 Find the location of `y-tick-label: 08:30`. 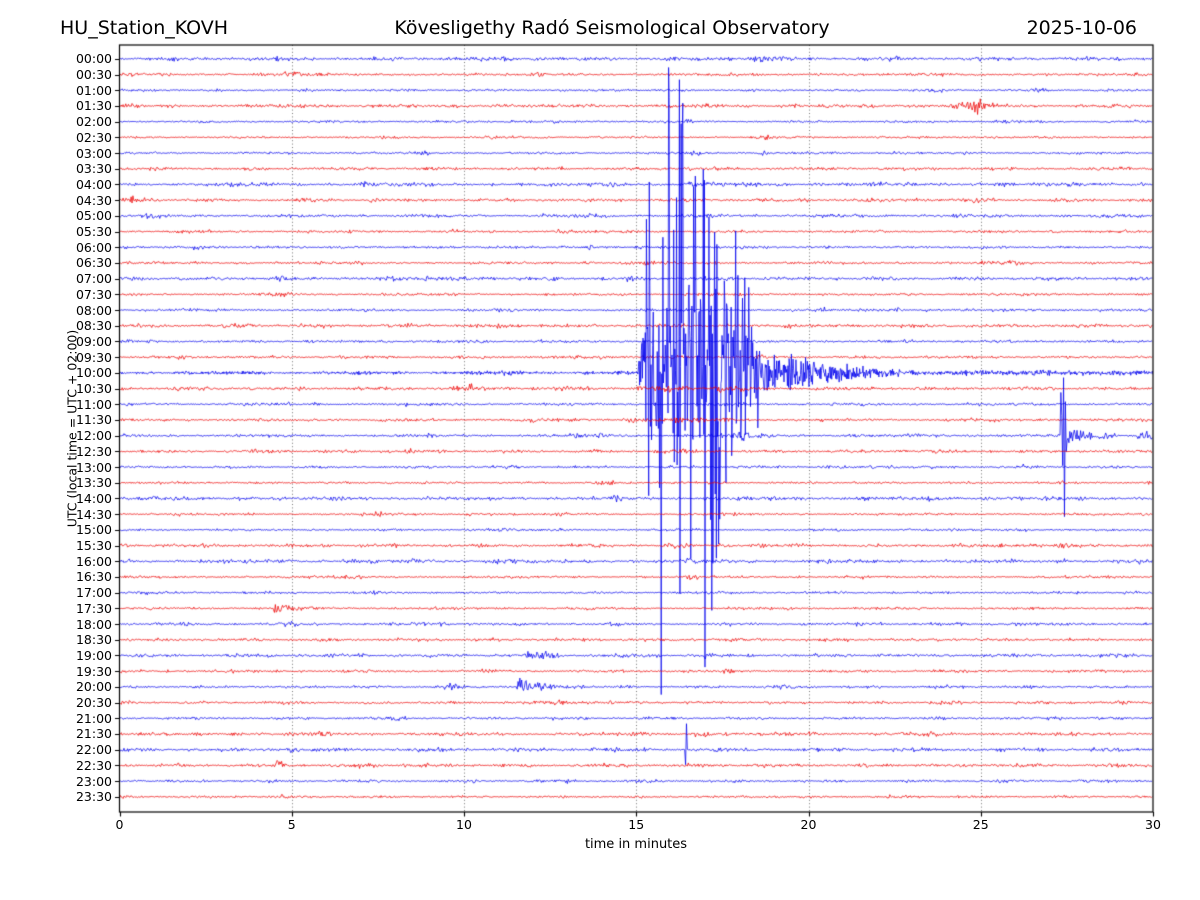

y-tick-label: 08:30 is located at coordinates (93, 326).